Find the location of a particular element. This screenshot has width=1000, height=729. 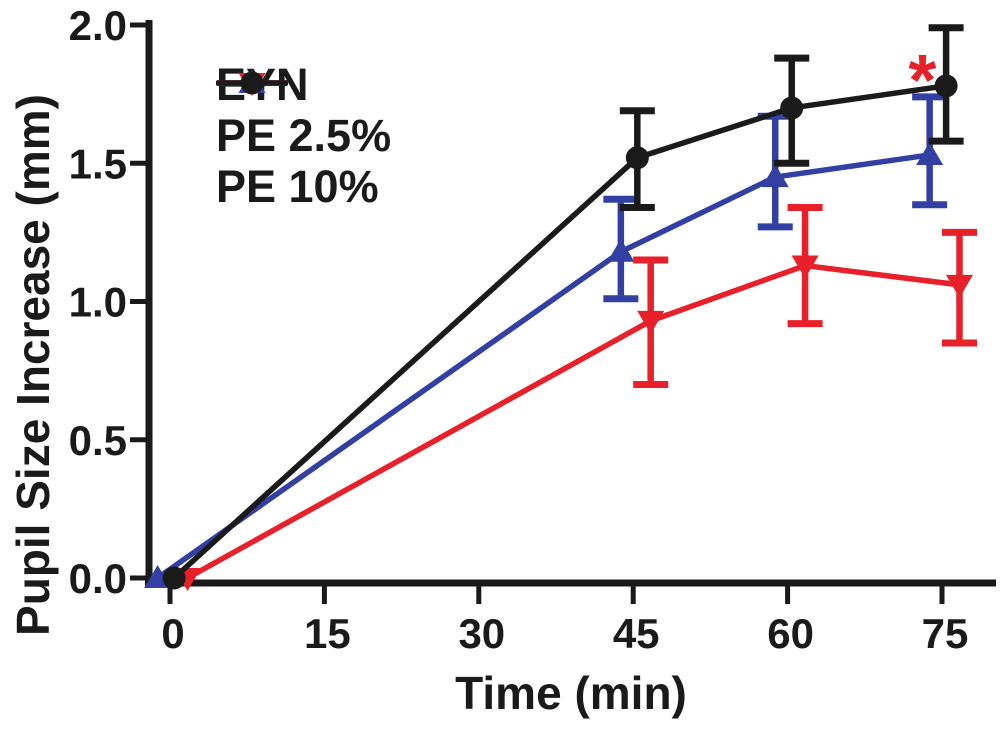

x-tick-label: 75 is located at coordinates (945, 633).